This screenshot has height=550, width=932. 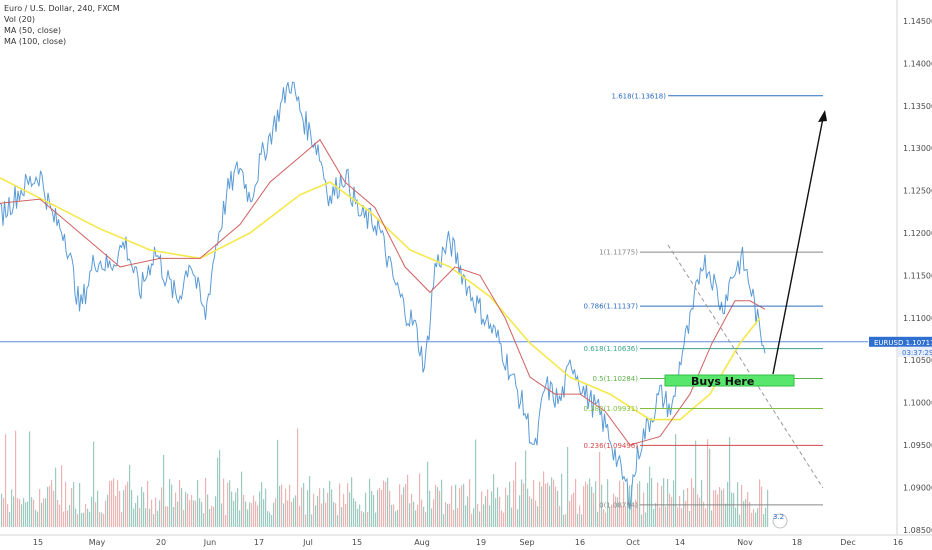 What do you see at coordinates (798, 246) in the screenshot?
I see `target-arrow` at bounding box center [798, 246].